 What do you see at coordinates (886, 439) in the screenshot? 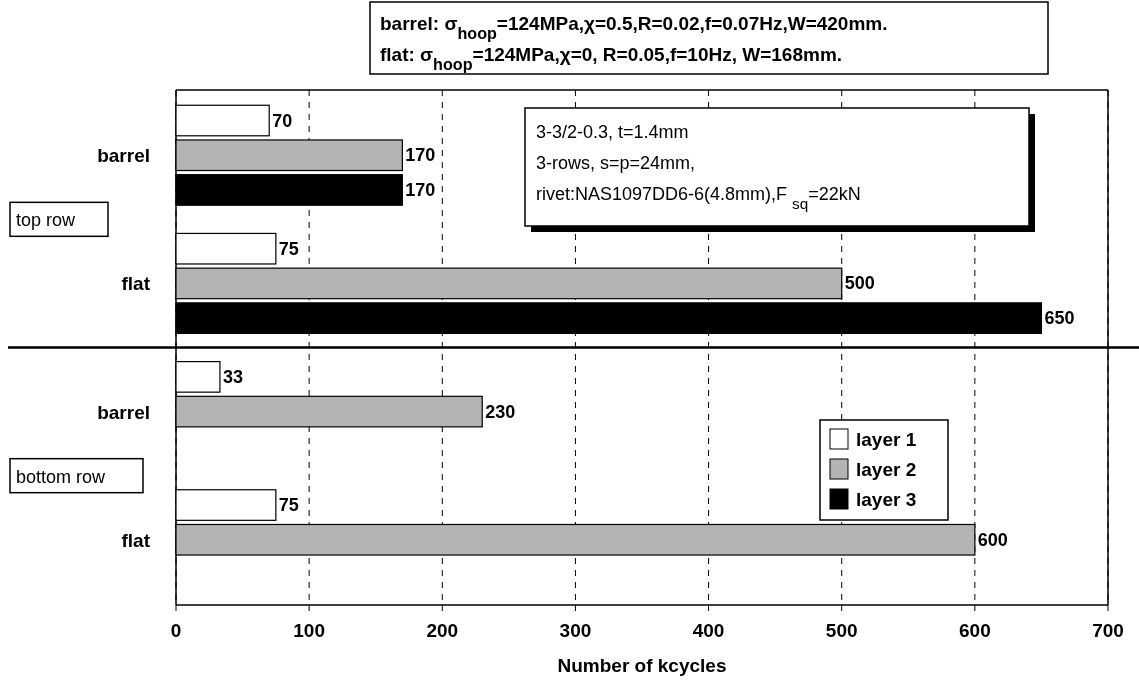
I see `legend-label: layer 1` at bounding box center [886, 439].